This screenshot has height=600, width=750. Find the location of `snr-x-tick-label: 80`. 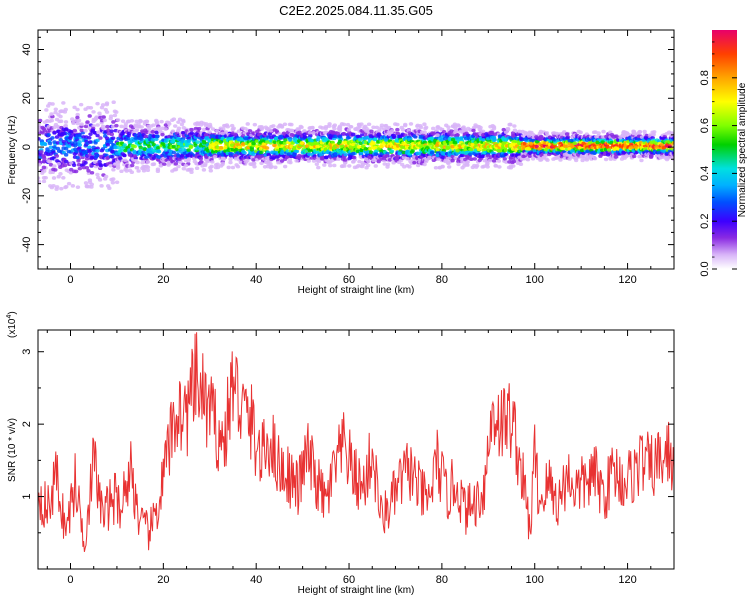

snr-x-tick-label: 80 is located at coordinates (442, 580).